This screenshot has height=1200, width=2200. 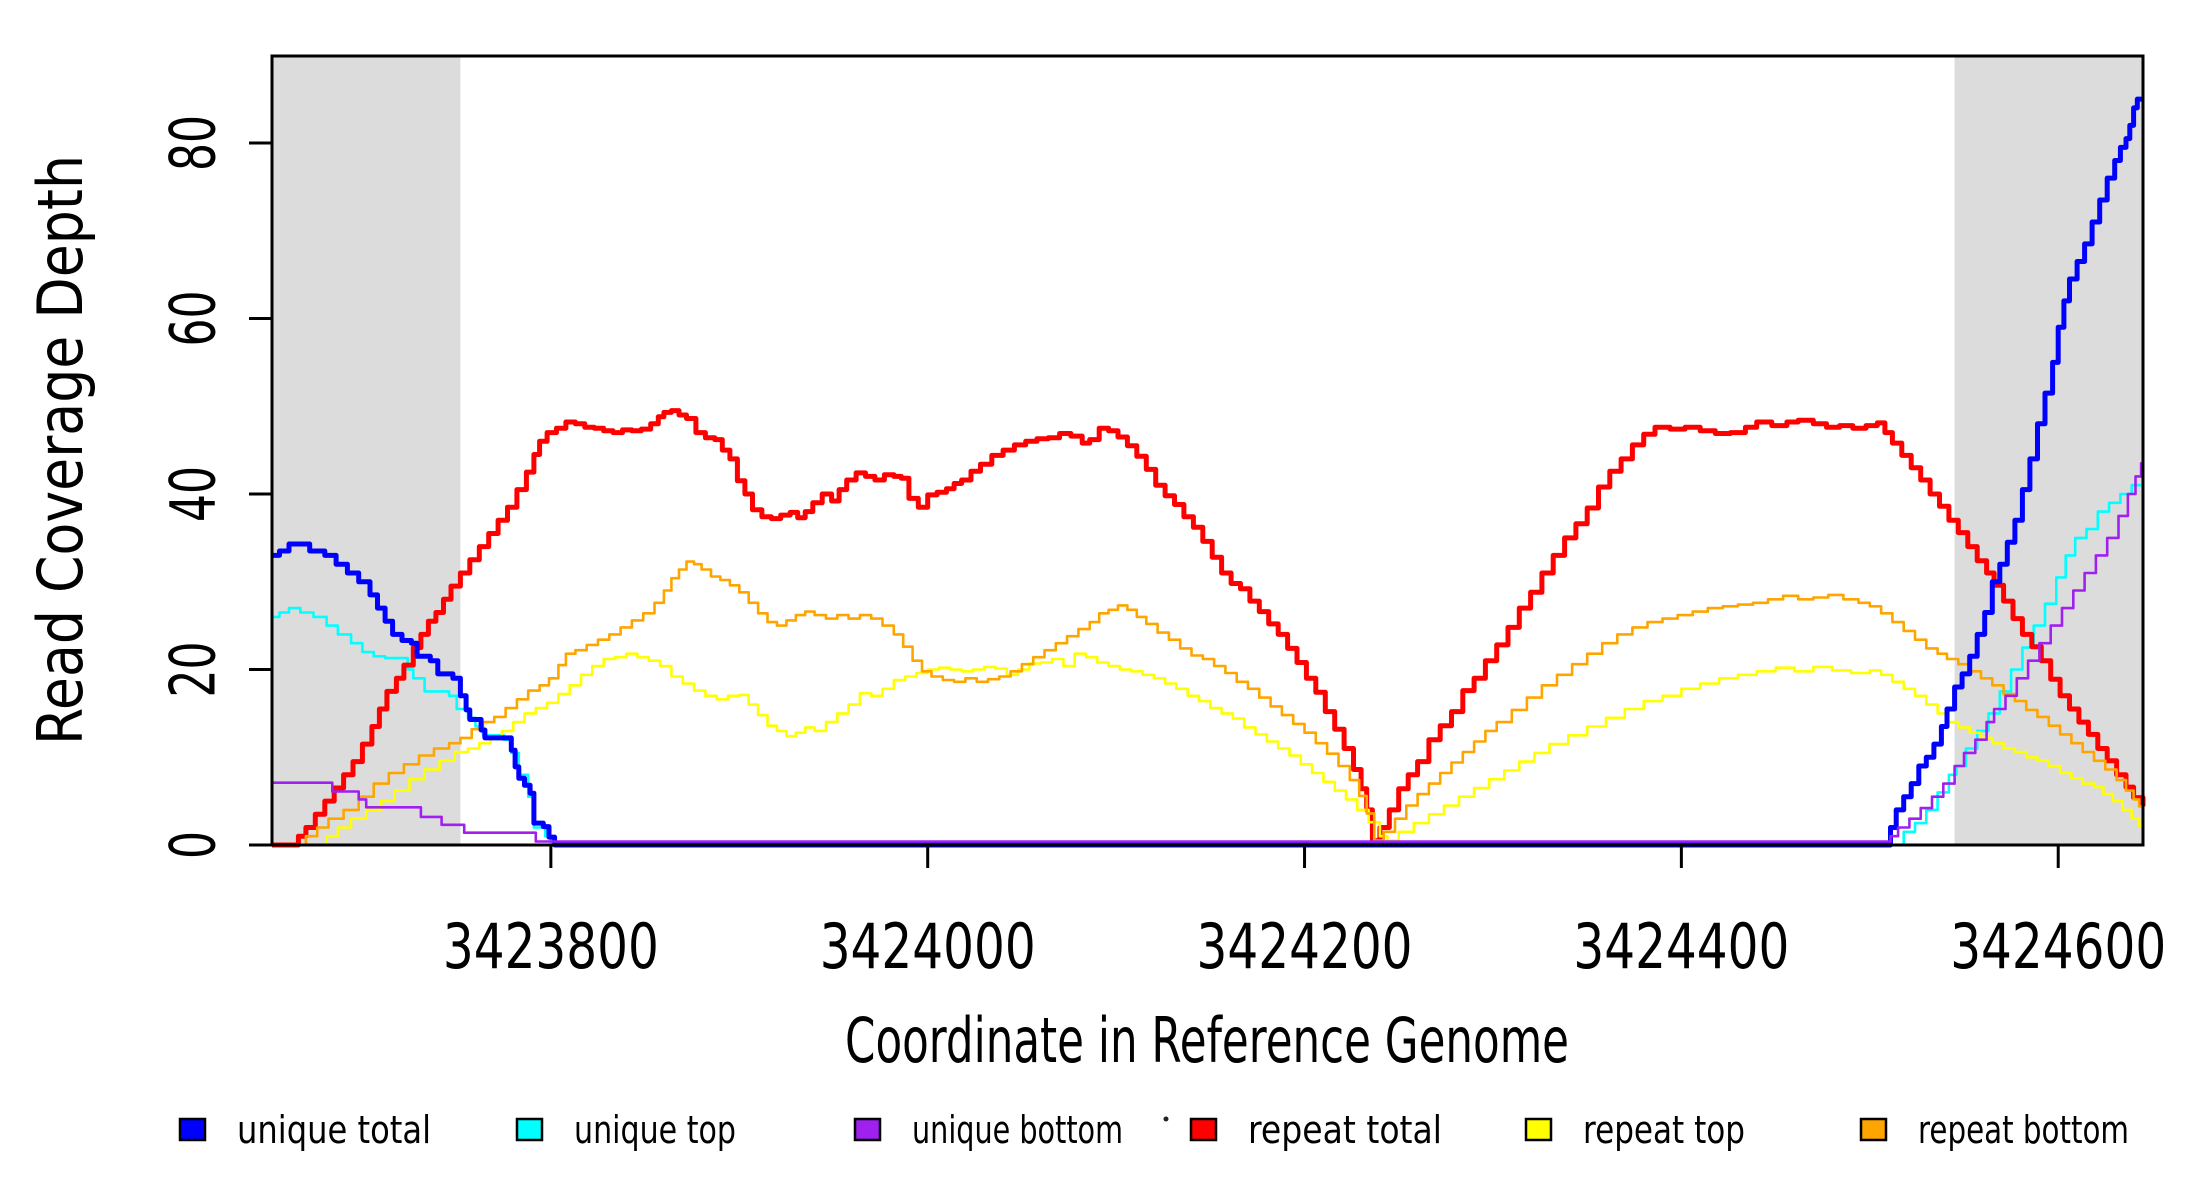 I want to click on legend-label: unique top, so click(x=655, y=1130).